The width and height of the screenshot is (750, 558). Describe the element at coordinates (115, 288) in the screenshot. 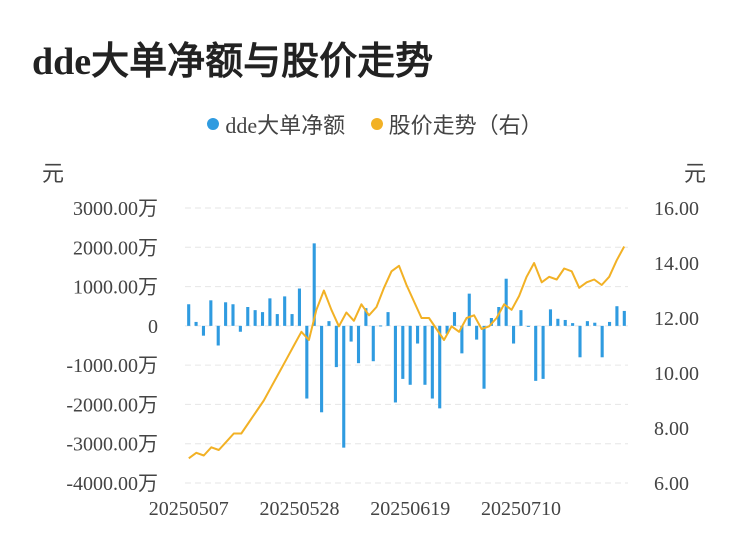

I see `left-tick-label: 1000.00万` at that location.